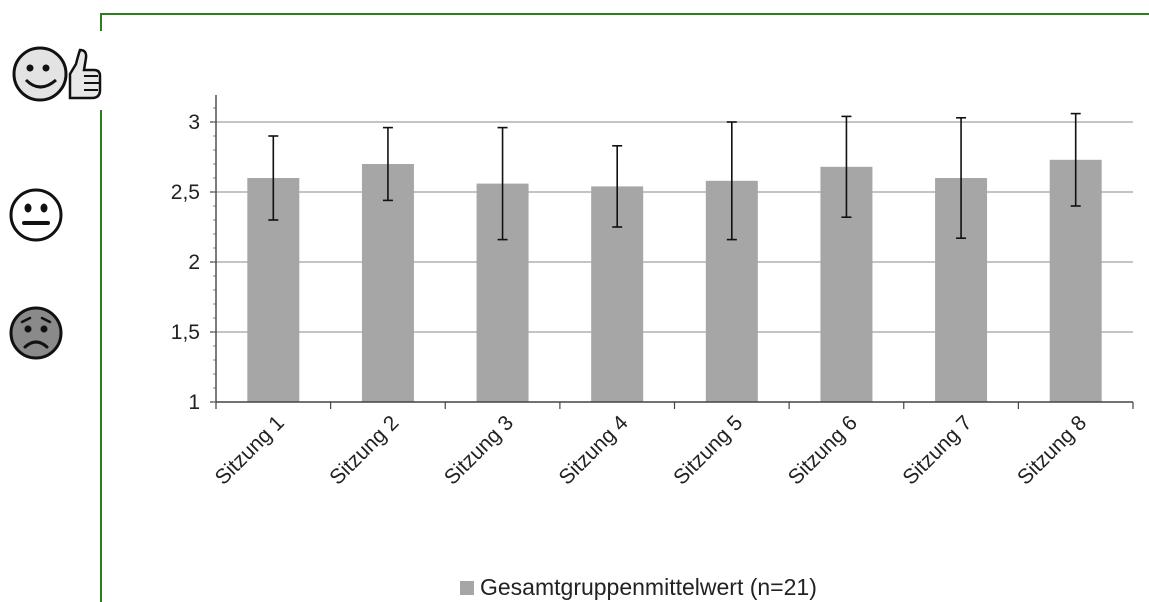  Describe the element at coordinates (194, 262) in the screenshot. I see `y-tick-label: 2` at that location.